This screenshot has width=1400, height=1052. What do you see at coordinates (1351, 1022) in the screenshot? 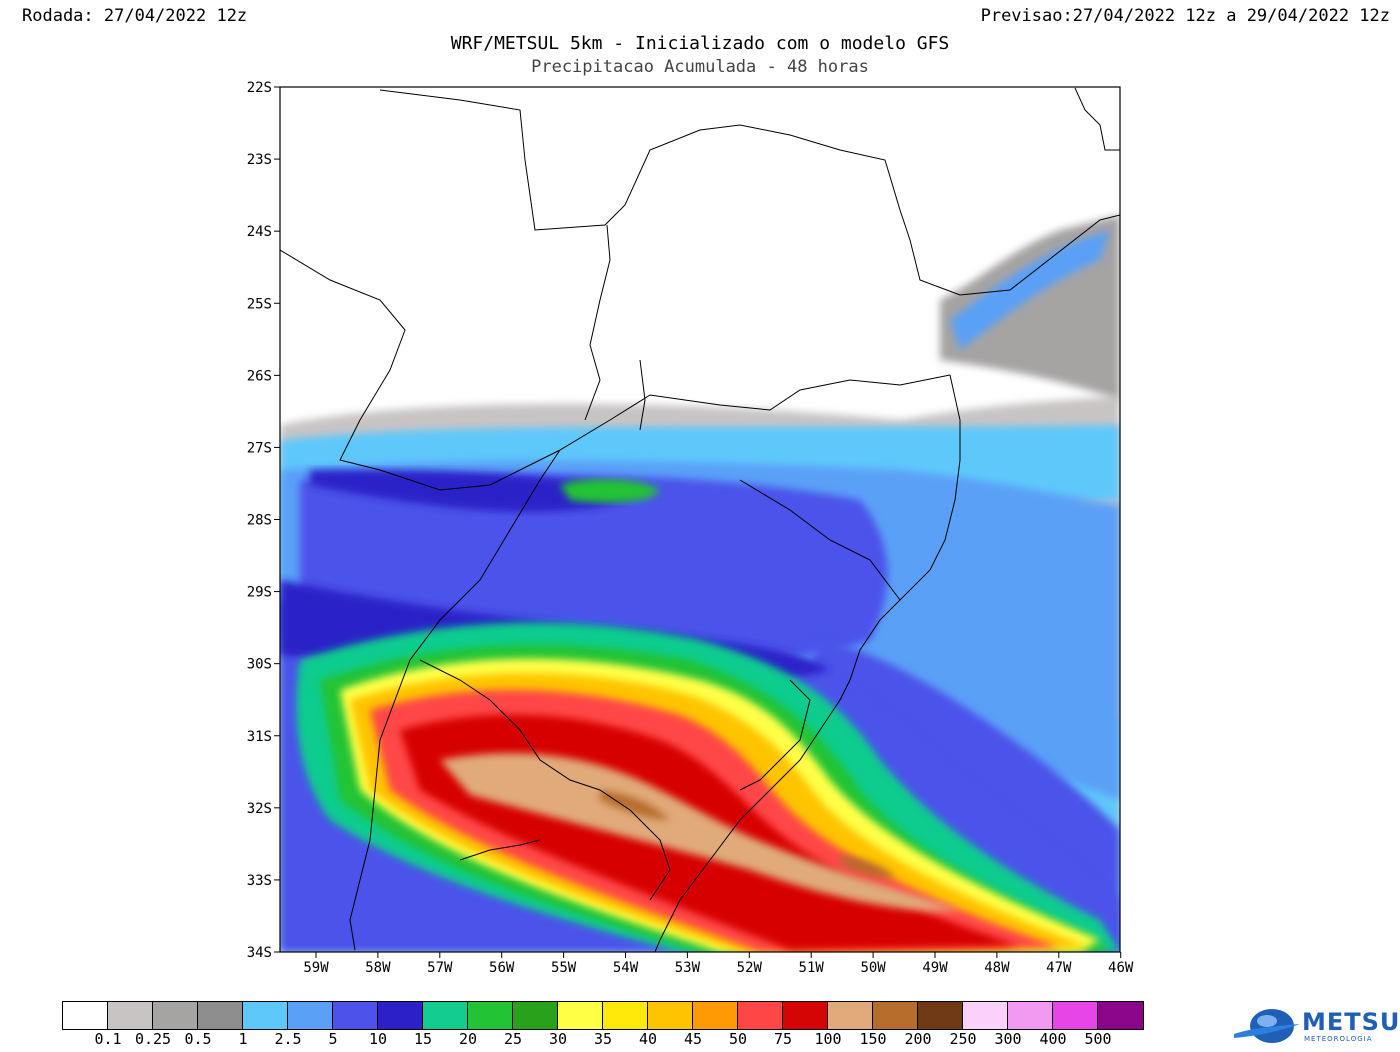
I see `logo-name: METSUL` at bounding box center [1351, 1022].